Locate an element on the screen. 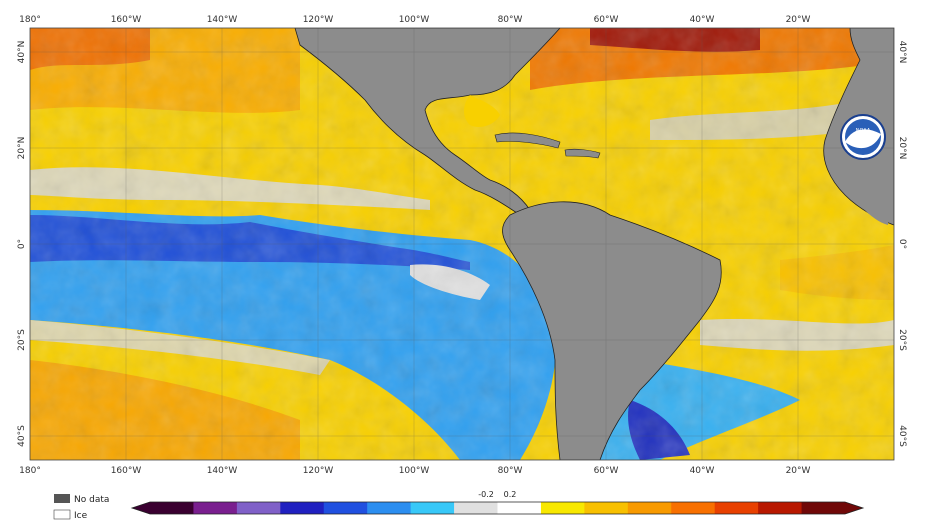 The width and height of the screenshot is (932, 528). south-america-land is located at coordinates (612, 330).